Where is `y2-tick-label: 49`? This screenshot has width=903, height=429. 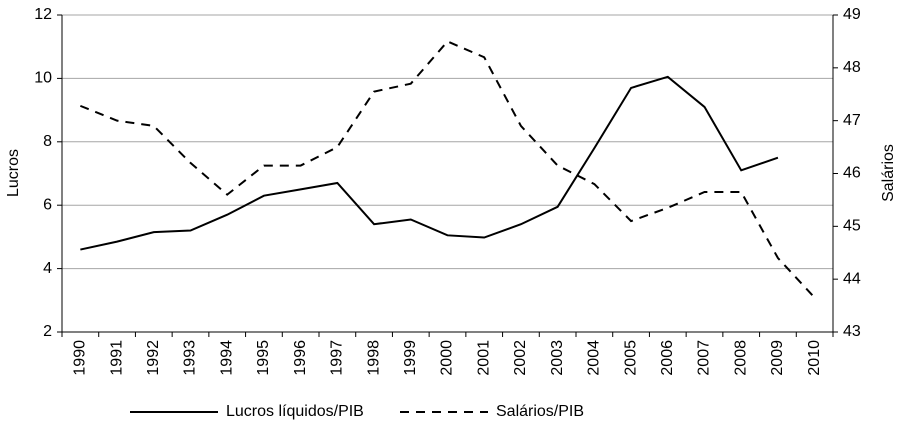
y2-tick-label: 49 is located at coordinates (852, 14).